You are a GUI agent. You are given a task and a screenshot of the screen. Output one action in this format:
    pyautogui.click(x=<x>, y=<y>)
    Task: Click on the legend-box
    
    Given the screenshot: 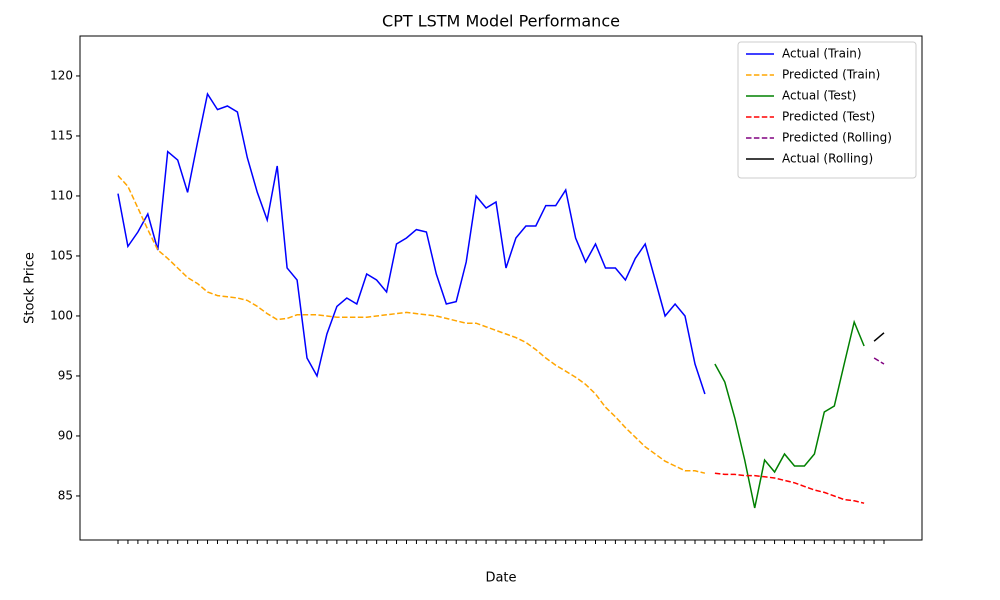 What is the action you would take?
    pyautogui.click(x=827, y=110)
    